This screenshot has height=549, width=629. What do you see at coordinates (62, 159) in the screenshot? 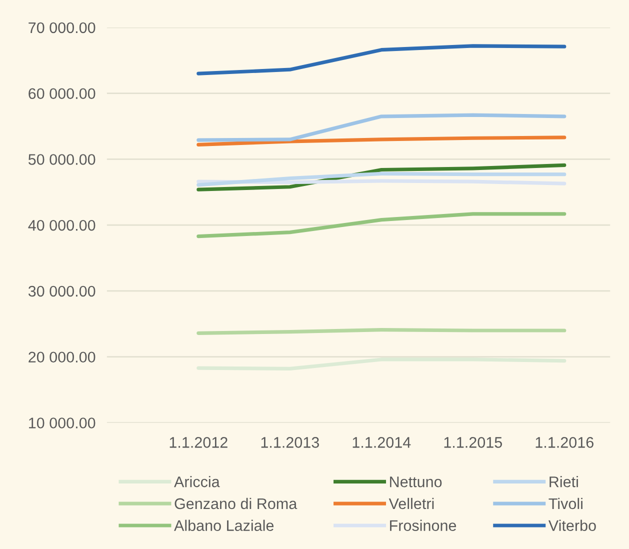
I see `y-tick-label: 50 000.00` at bounding box center [62, 159].